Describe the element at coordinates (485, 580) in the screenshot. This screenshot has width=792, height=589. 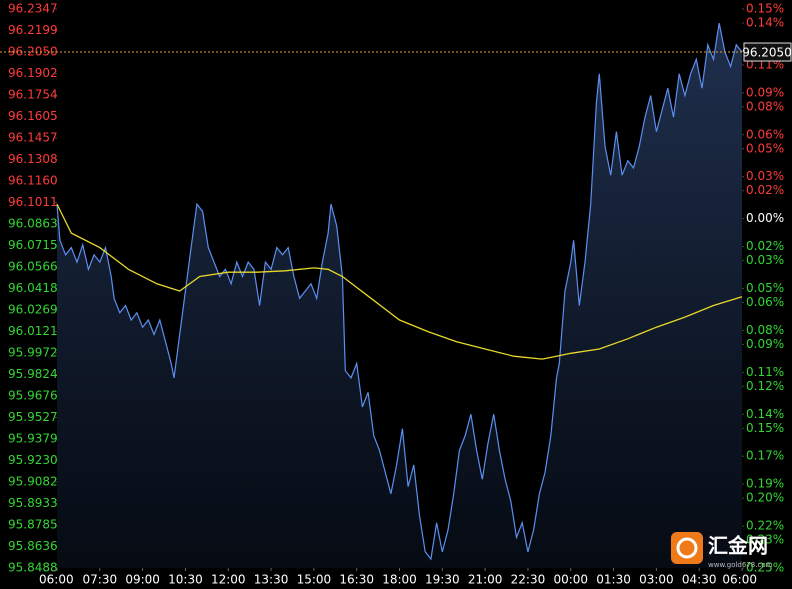
I see `x-tick-label: 21:00` at that location.